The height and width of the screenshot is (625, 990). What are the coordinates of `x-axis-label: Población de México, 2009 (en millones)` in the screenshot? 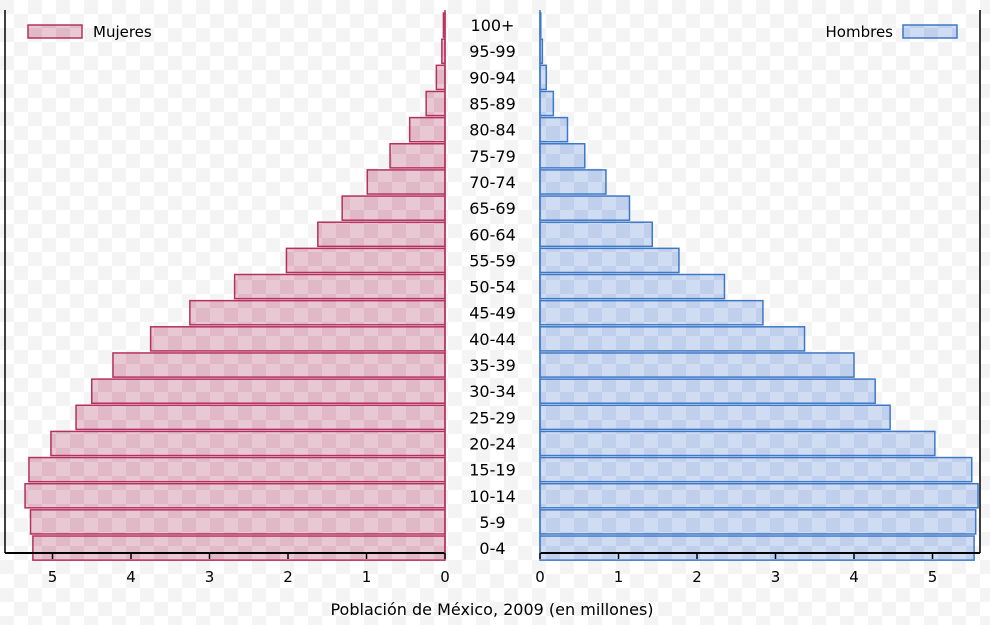 It's located at (491, 609).